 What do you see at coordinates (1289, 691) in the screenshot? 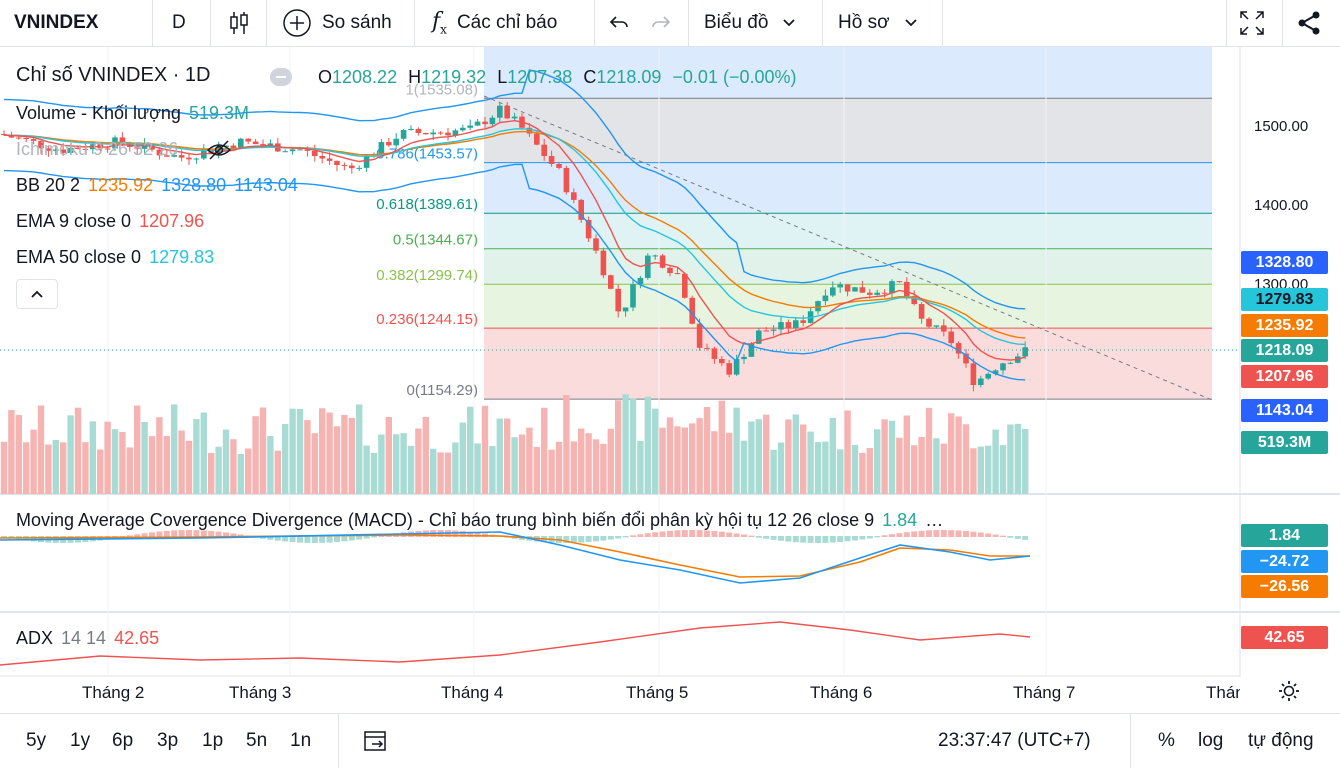
I see `settings-icon` at bounding box center [1289, 691].